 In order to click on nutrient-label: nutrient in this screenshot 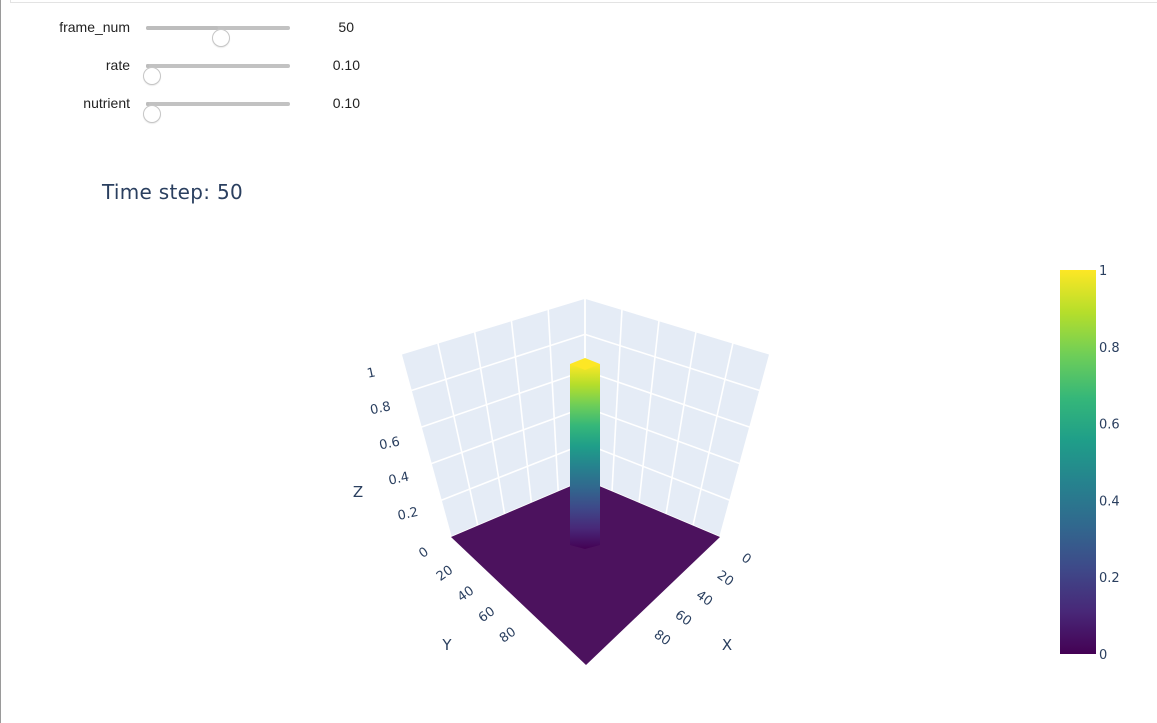, I will do `click(106, 103)`.